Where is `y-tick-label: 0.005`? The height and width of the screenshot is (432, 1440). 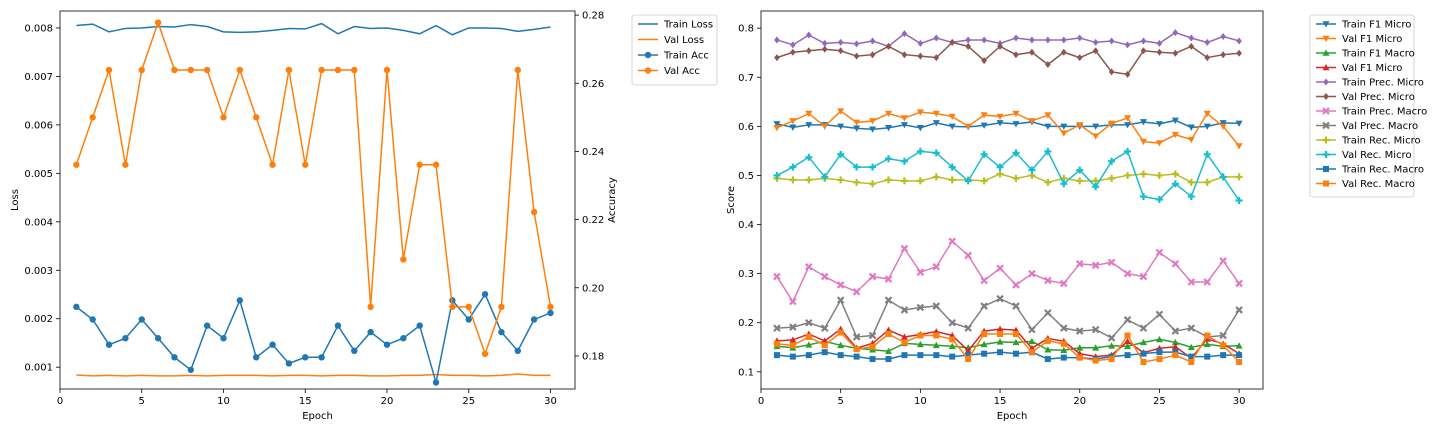
y-tick-label: 0.005 is located at coordinates (38, 174).